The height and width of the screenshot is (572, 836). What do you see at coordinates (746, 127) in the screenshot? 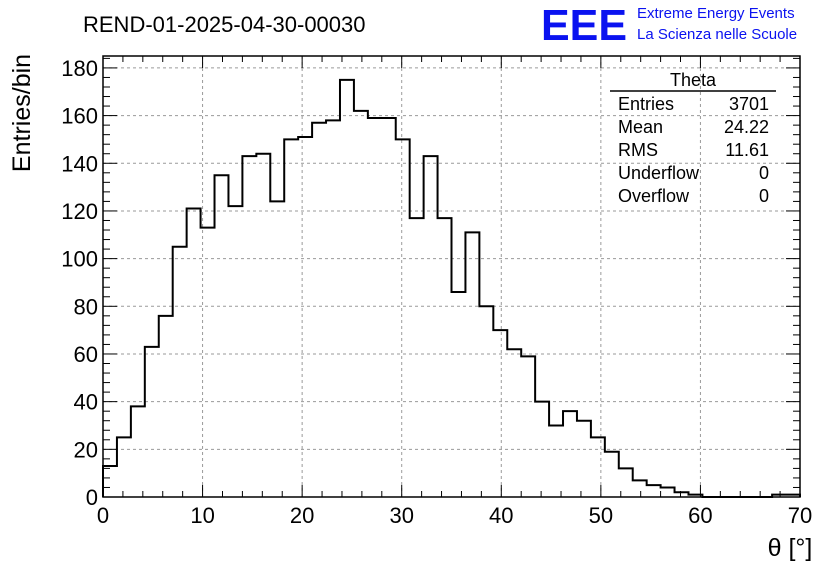
I see `stats-value: 24.22` at bounding box center [746, 127].